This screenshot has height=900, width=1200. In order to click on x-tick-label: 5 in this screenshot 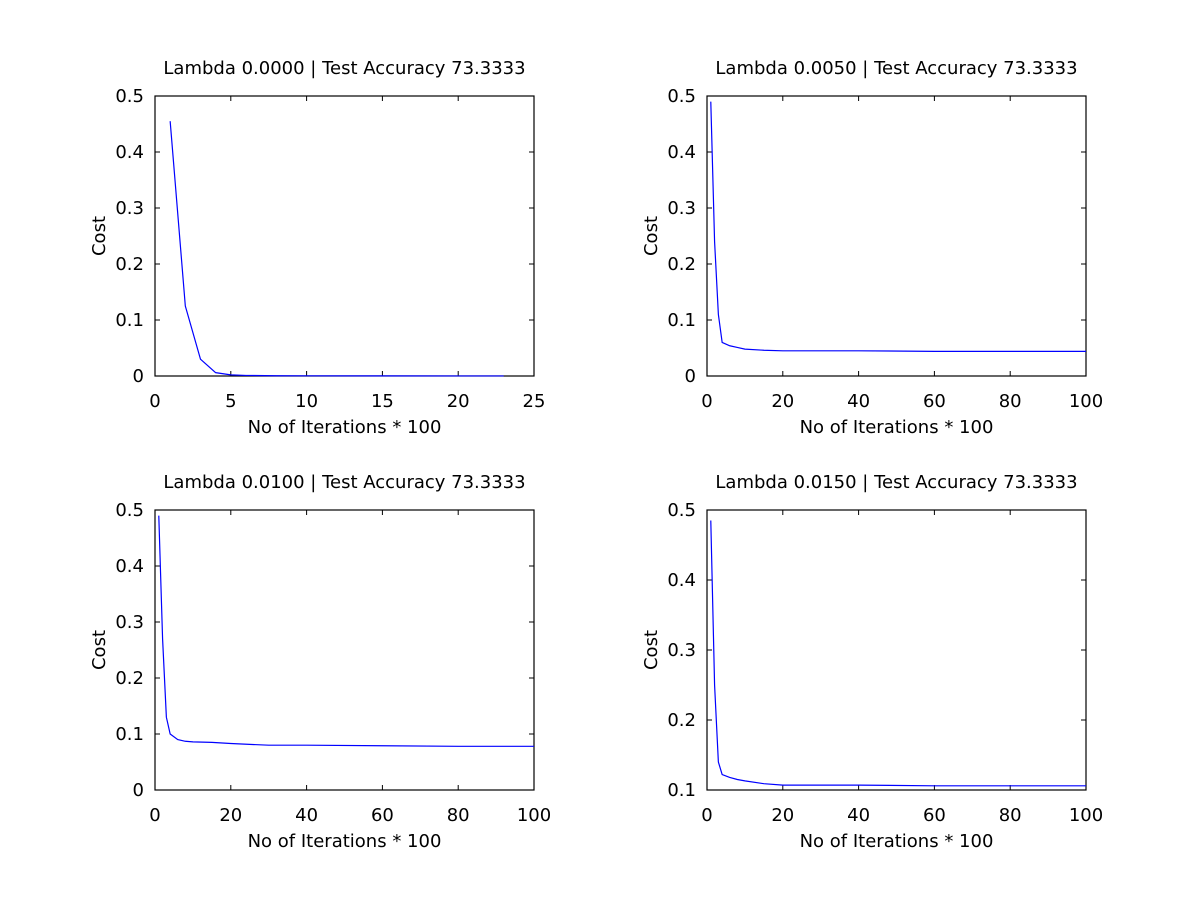, I will do `click(230, 401)`.